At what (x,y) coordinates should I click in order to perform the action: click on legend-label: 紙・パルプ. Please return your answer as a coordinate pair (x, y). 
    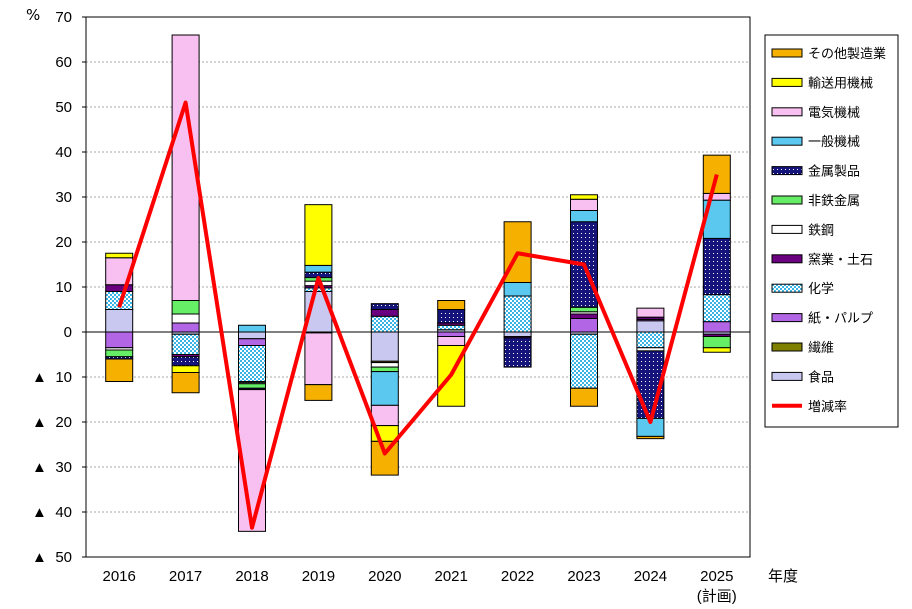
    Looking at the image, I should click on (840, 319).